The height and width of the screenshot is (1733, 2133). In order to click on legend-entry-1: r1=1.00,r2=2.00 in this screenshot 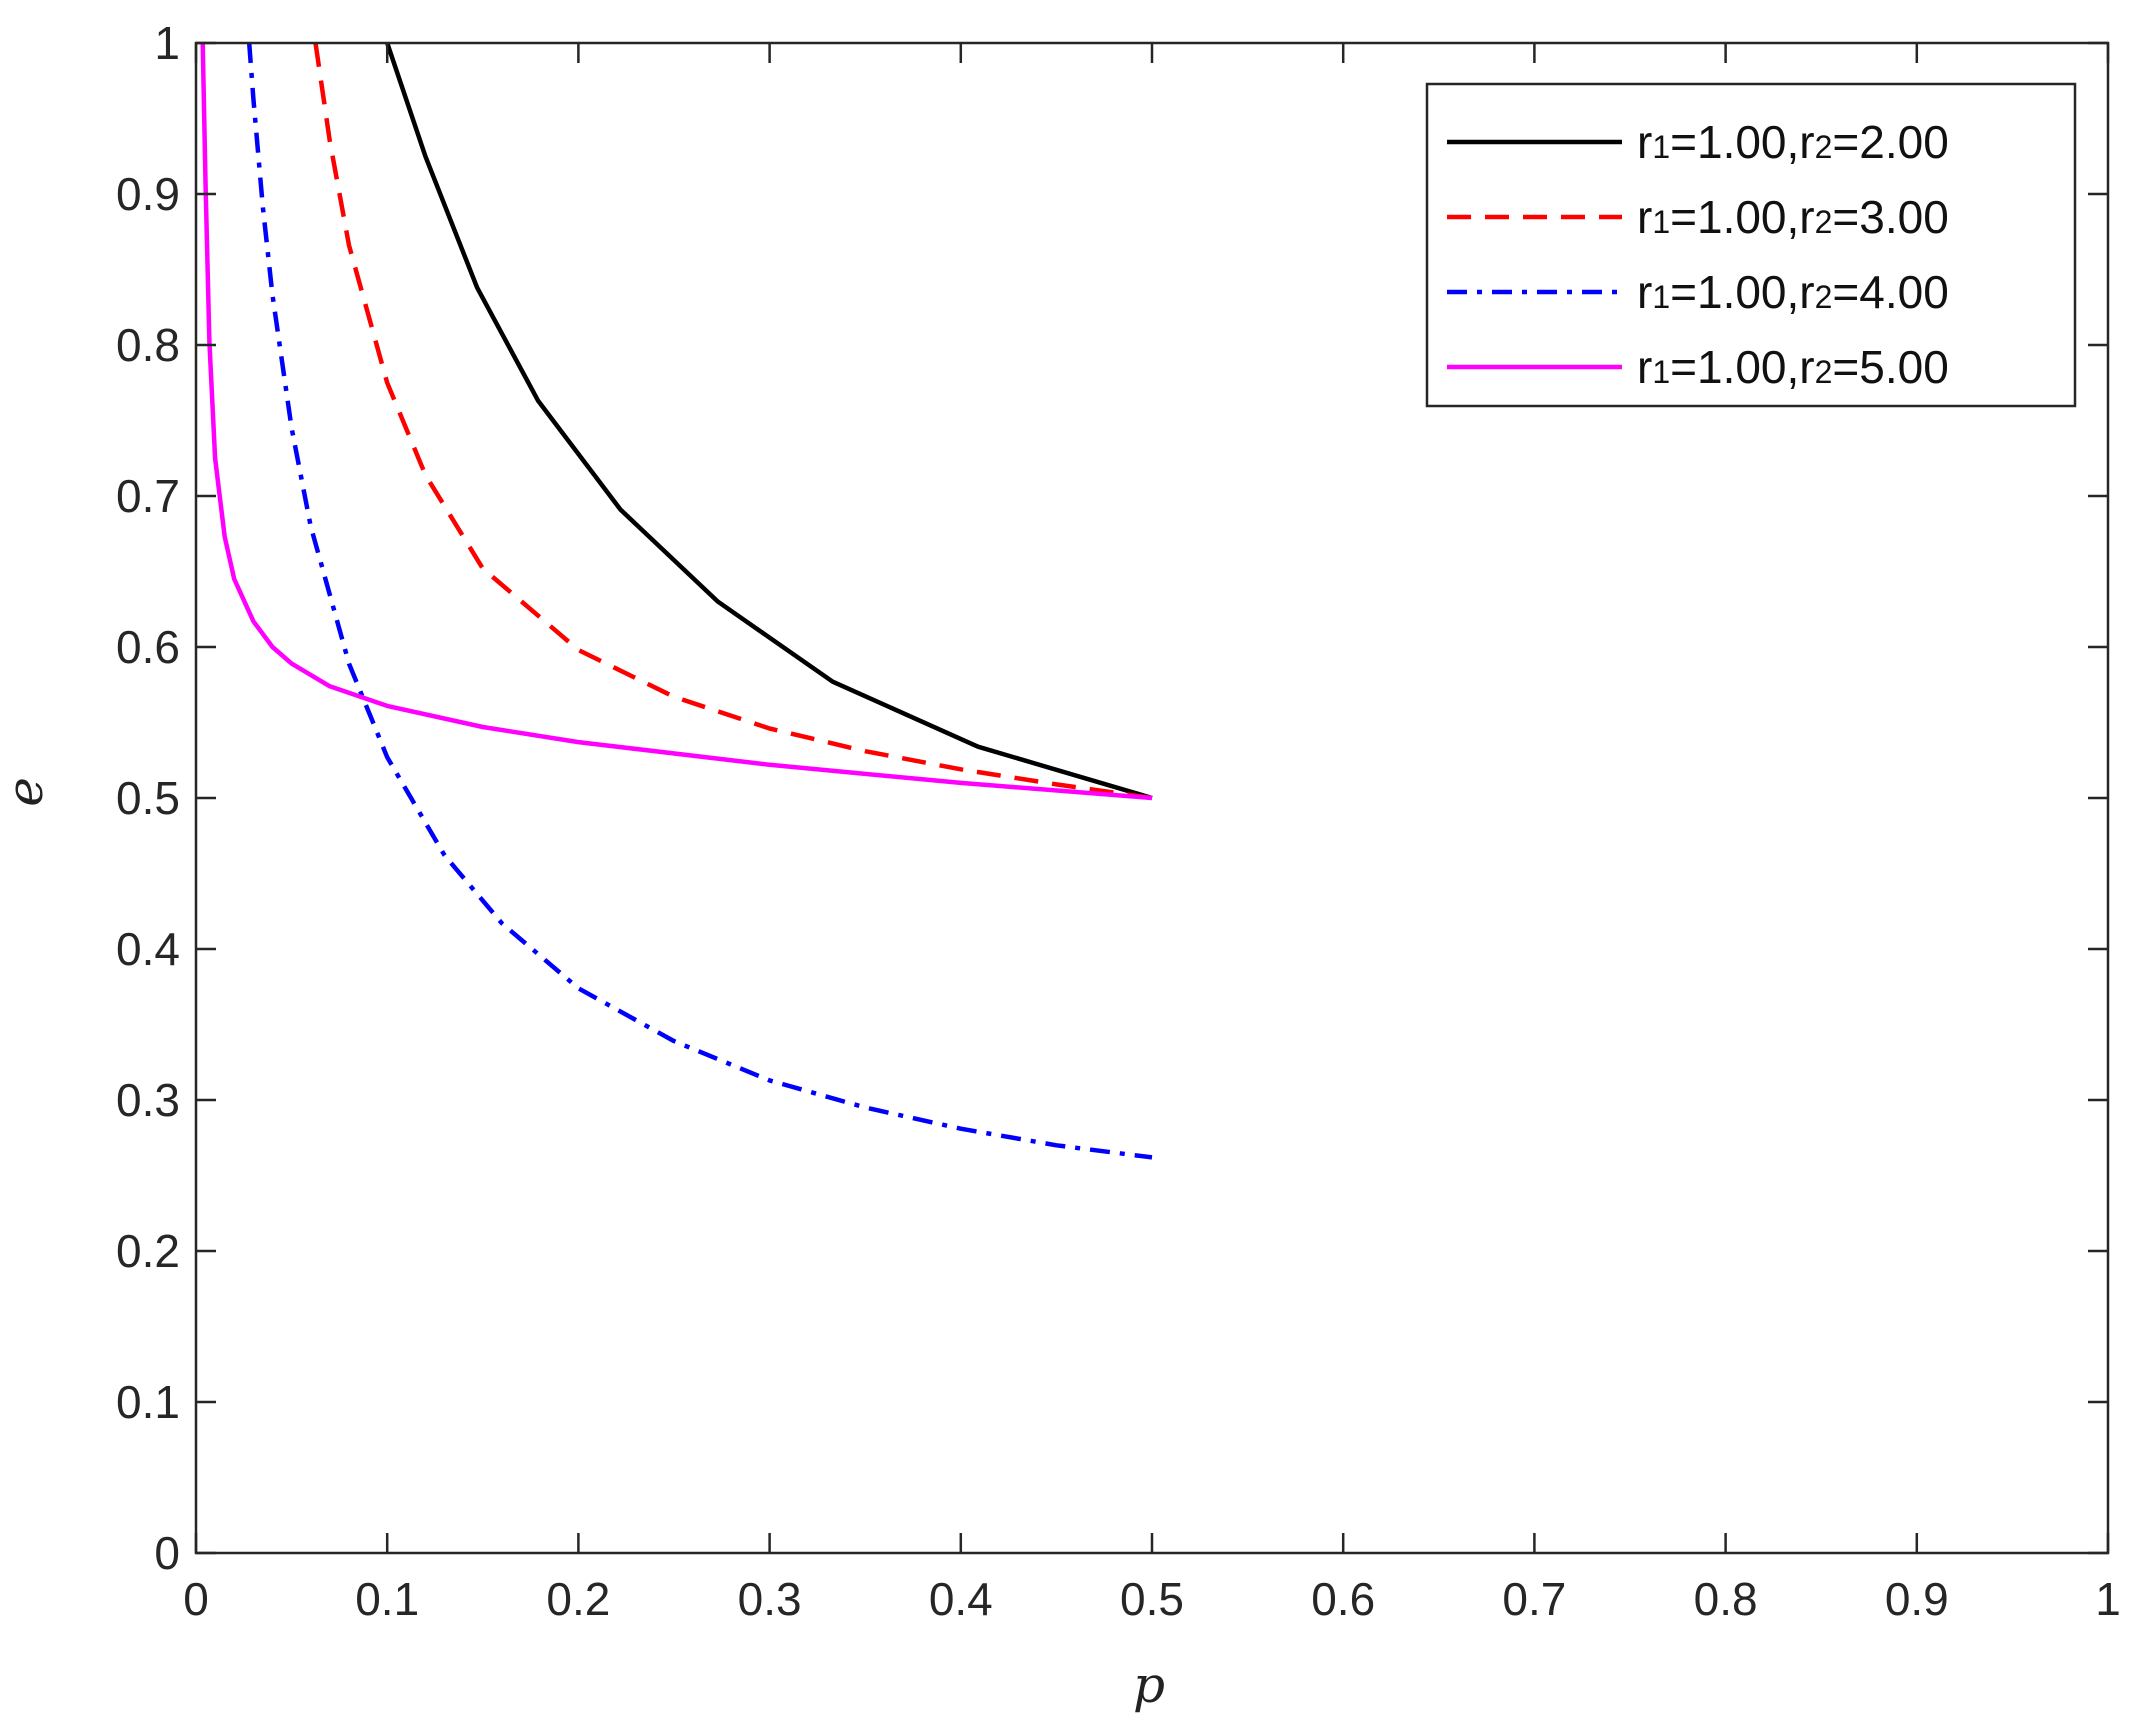, I will do `click(1793, 142)`.